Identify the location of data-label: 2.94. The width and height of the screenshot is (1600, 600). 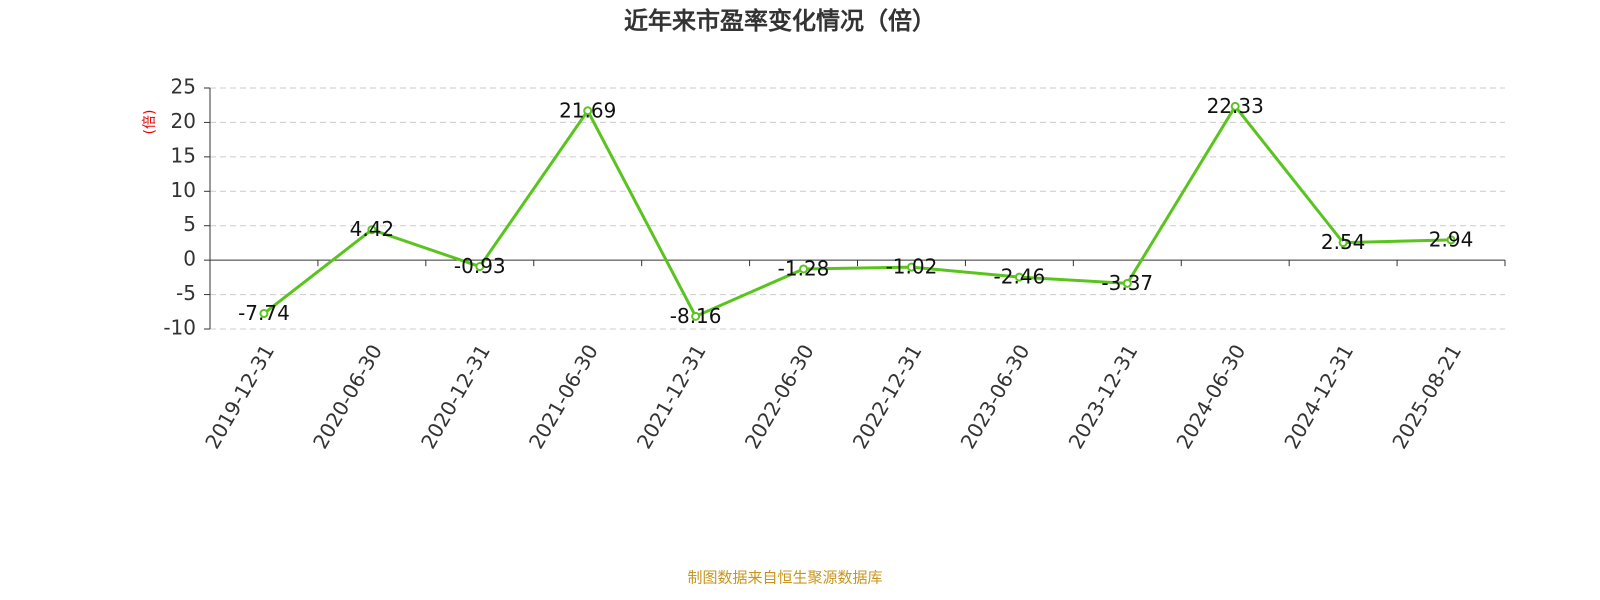
(1451, 239).